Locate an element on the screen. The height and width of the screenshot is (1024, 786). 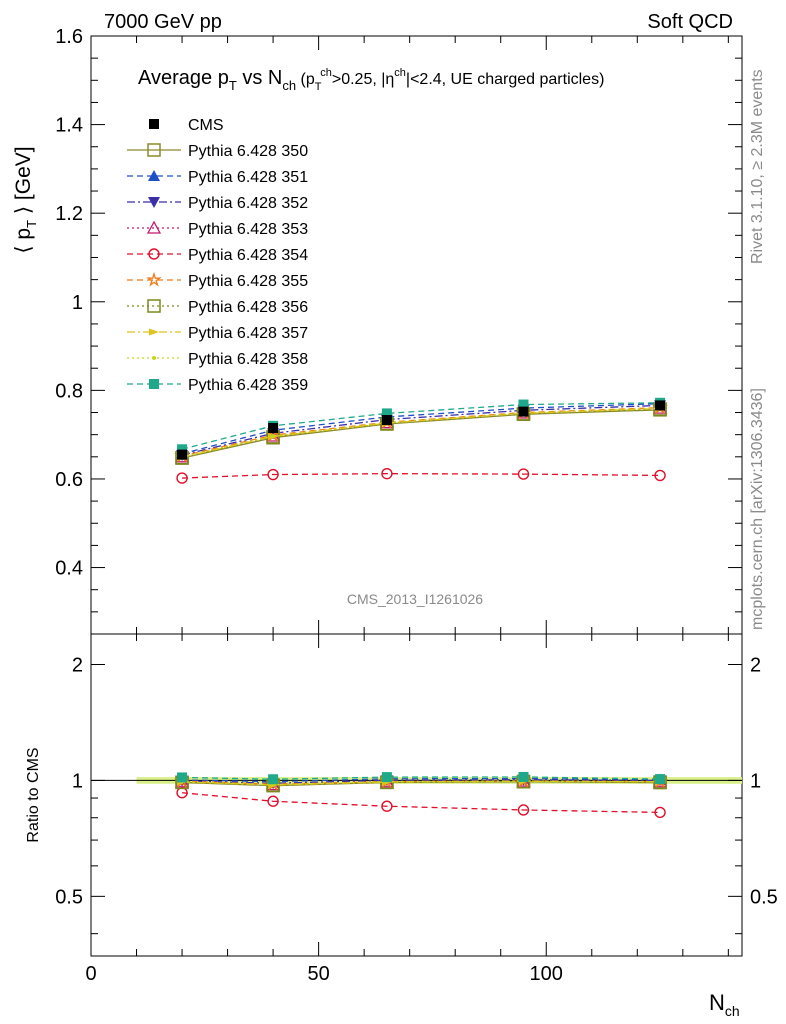
header-right: Soft QCD is located at coordinates (690, 22).